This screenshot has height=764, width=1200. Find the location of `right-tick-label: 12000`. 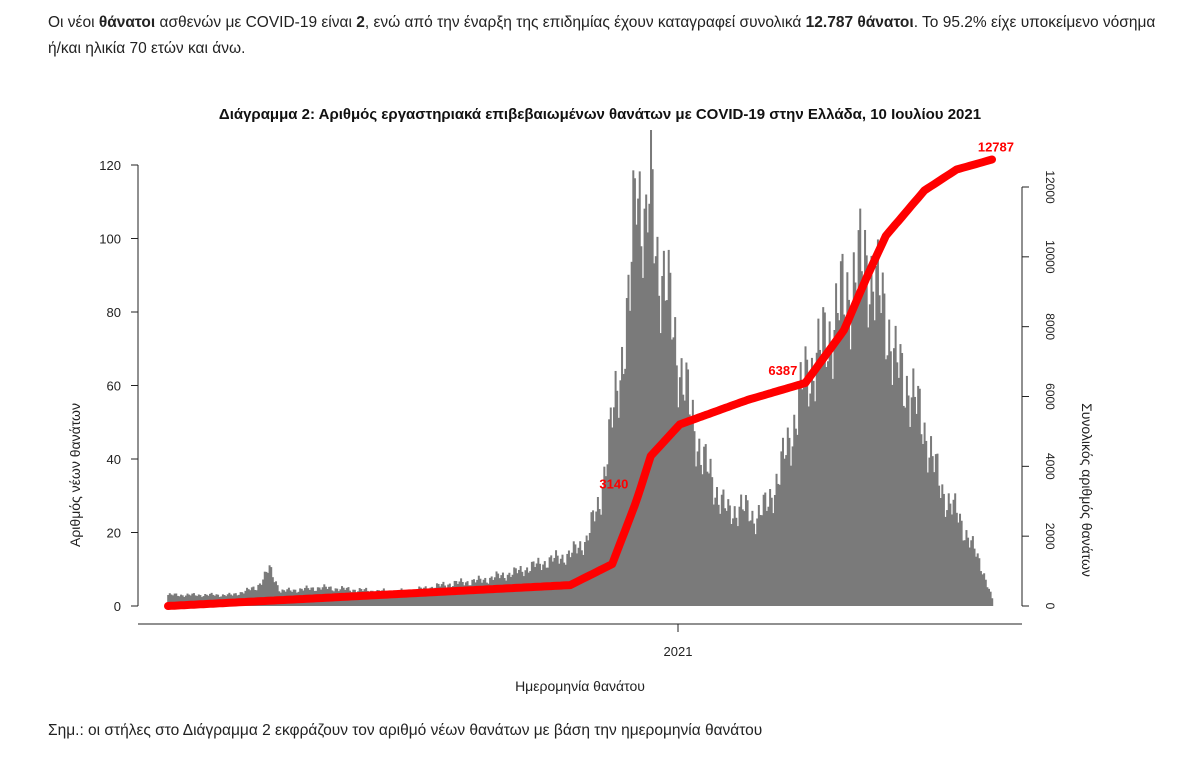

right-tick-label: 12000 is located at coordinates (1050, 187).